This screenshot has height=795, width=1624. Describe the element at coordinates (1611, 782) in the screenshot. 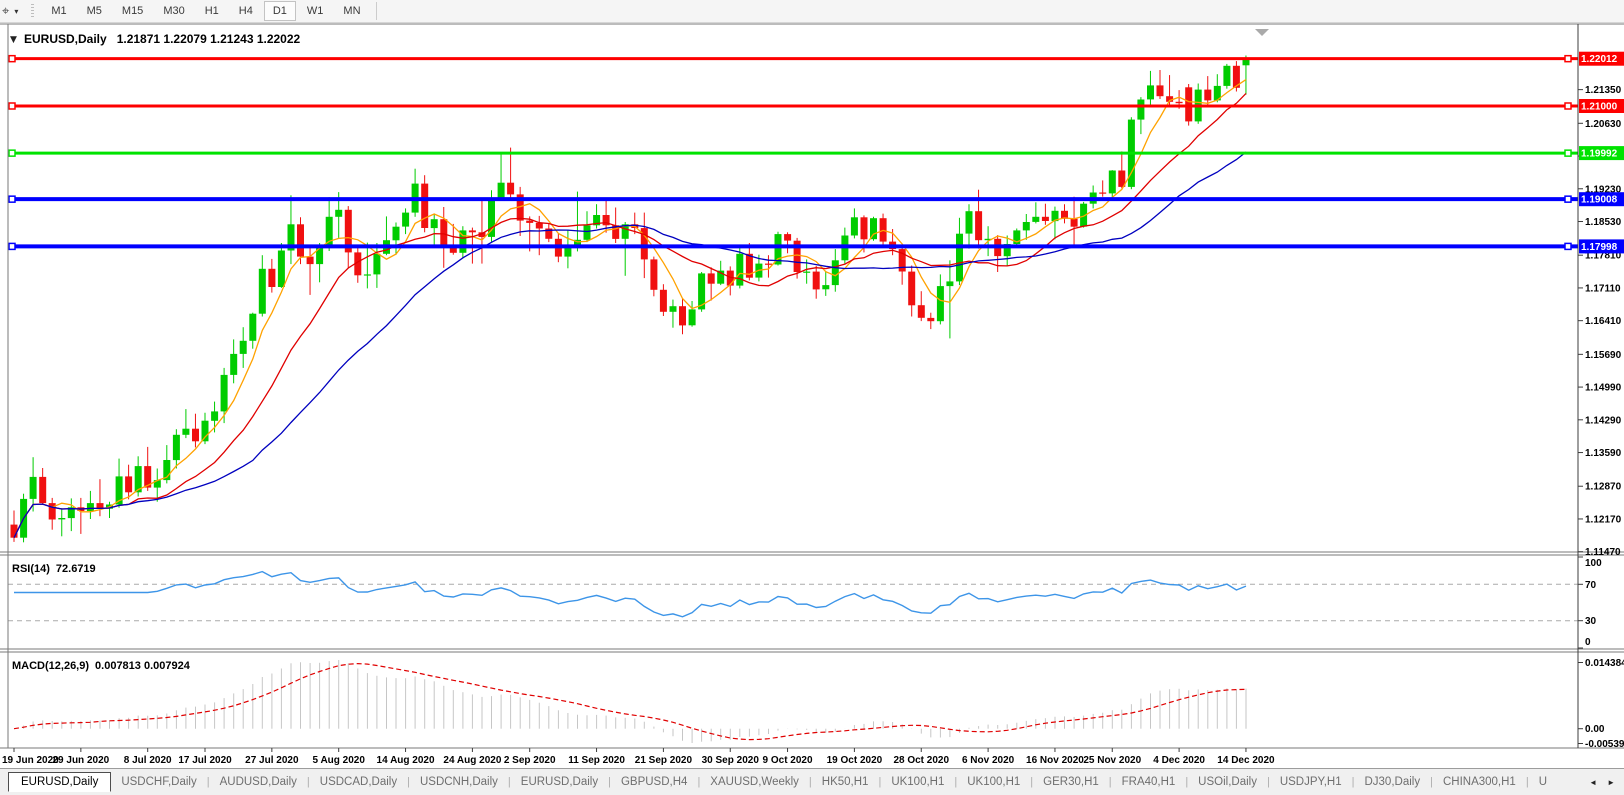

I see `tab-scroll-right-icon: ►` at that location.